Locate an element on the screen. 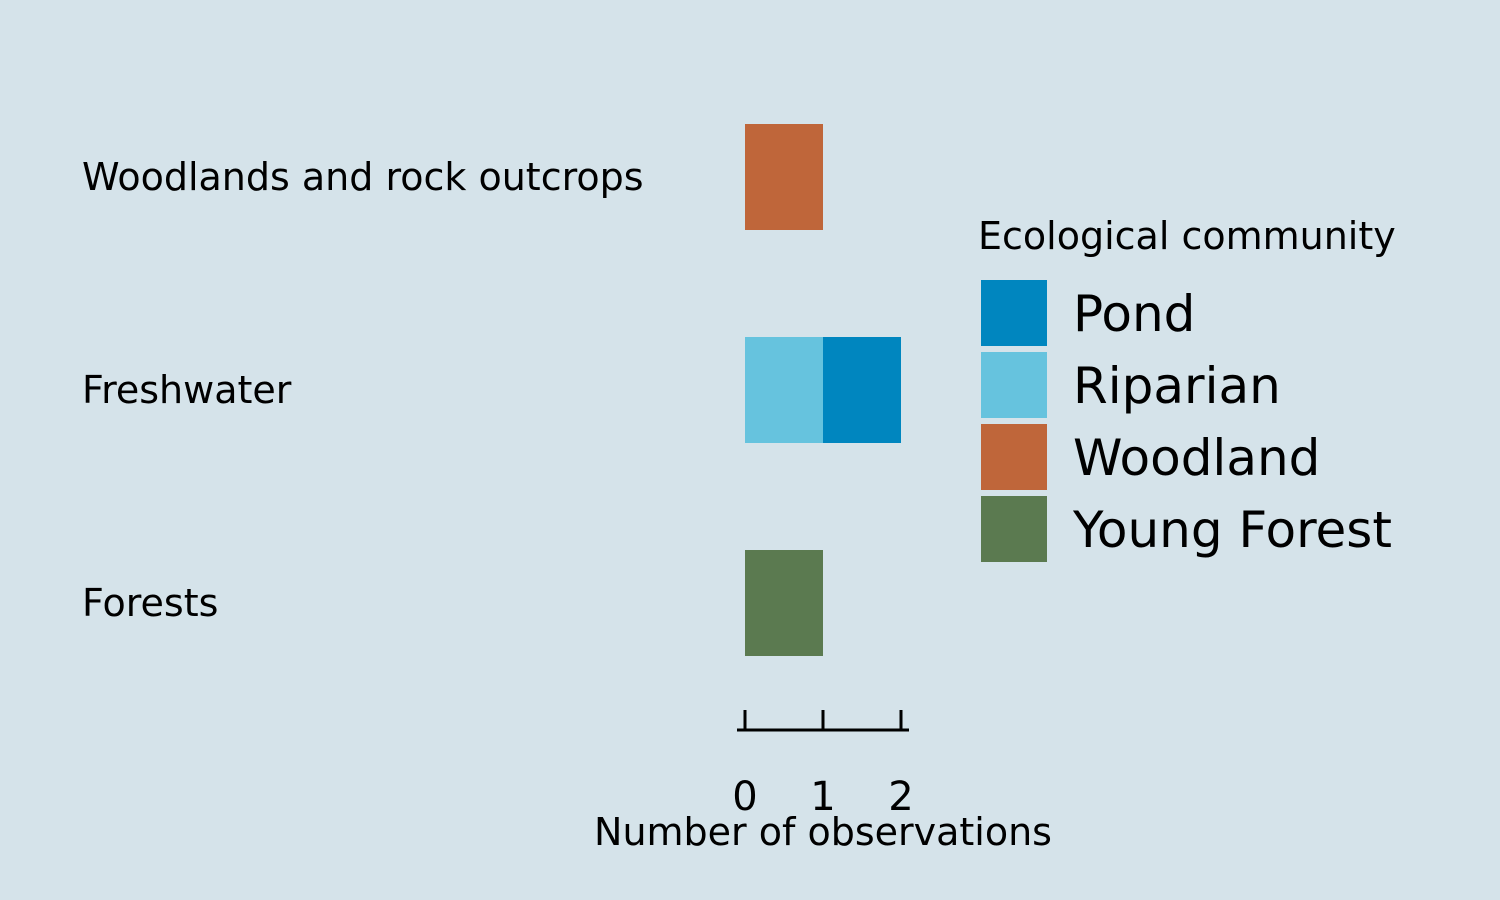  category-label: Forests is located at coordinates (150, 603).